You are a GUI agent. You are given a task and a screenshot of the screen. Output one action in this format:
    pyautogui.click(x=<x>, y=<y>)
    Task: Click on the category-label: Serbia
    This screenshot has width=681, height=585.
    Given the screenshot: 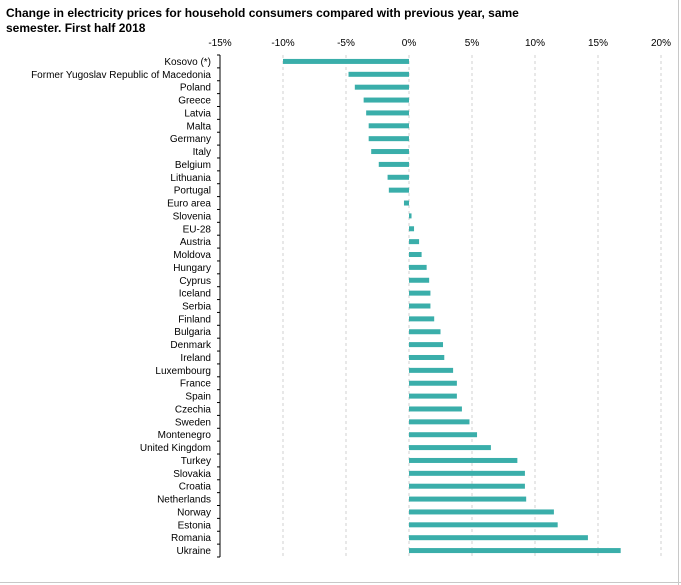 What is the action you would take?
    pyautogui.click(x=196, y=307)
    